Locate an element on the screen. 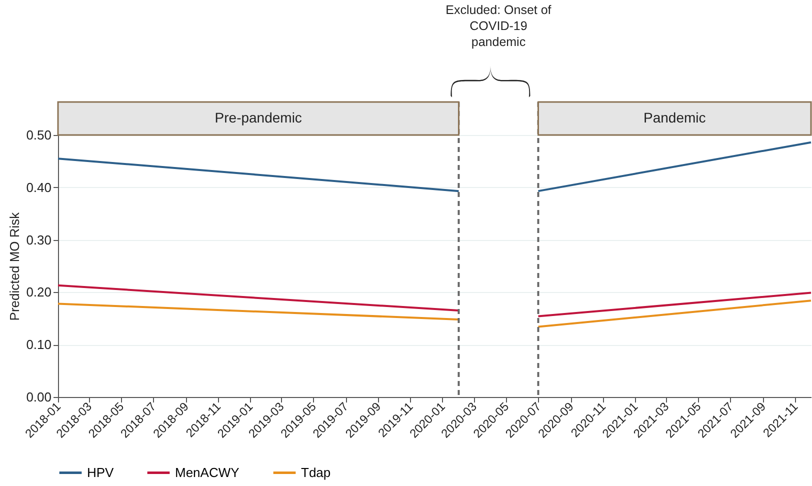  legend-label: Tdap is located at coordinates (316, 472).